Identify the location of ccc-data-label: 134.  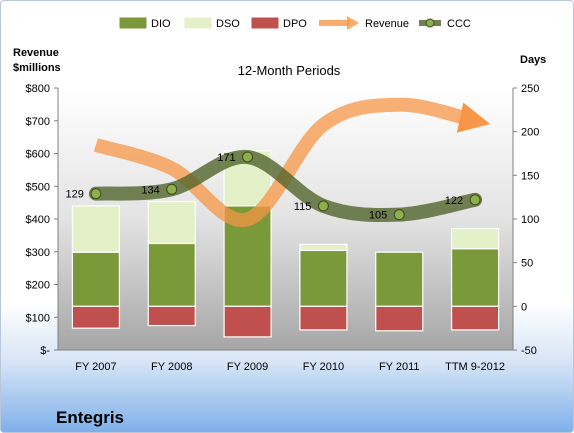
(150, 190).